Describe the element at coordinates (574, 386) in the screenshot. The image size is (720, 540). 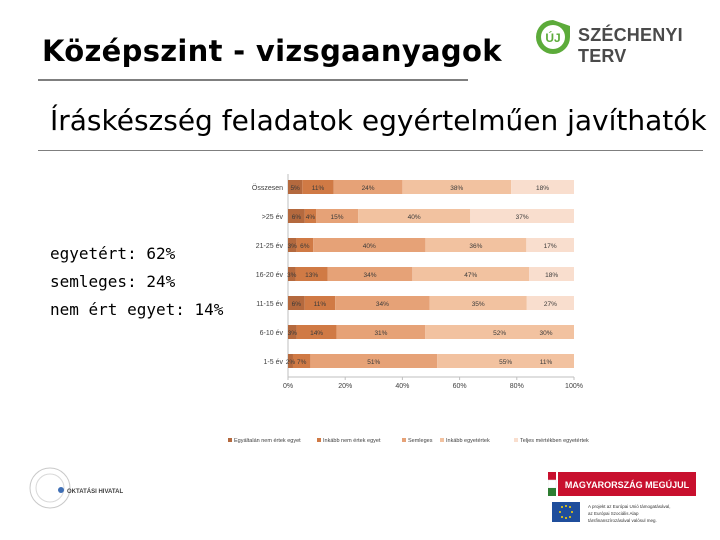
I see `x-tick-label: 100%` at that location.